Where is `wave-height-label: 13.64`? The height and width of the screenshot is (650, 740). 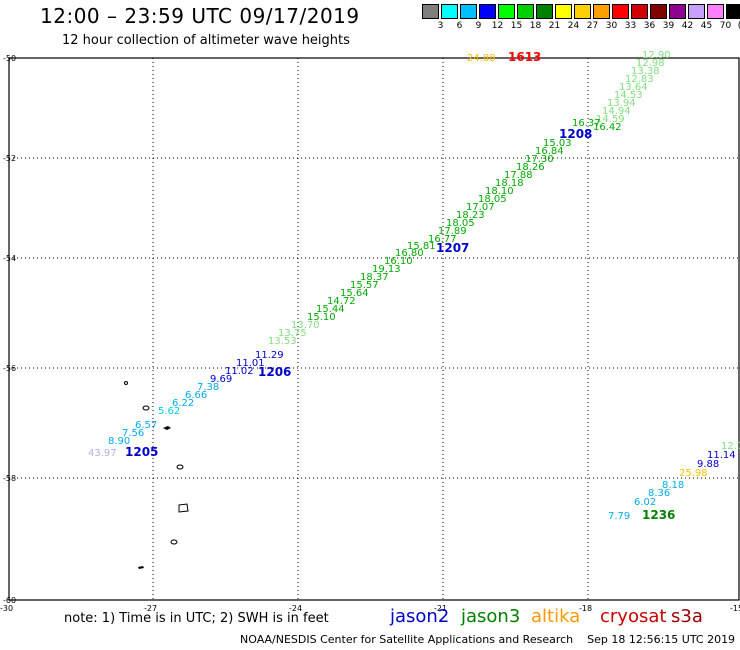 wave-height-label: 13.64 is located at coordinates (633, 87).